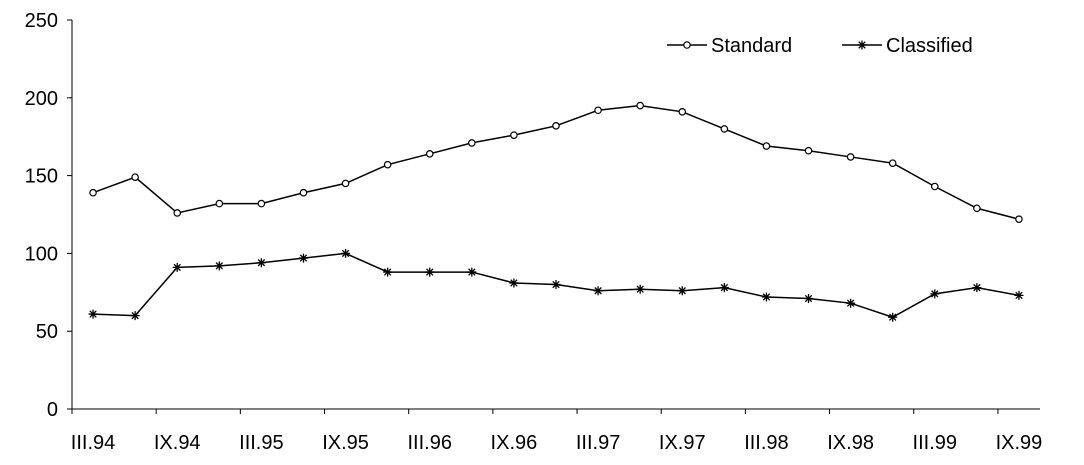 The image size is (1084, 465). I want to click on y-tick-label: 50, so click(47, 332).